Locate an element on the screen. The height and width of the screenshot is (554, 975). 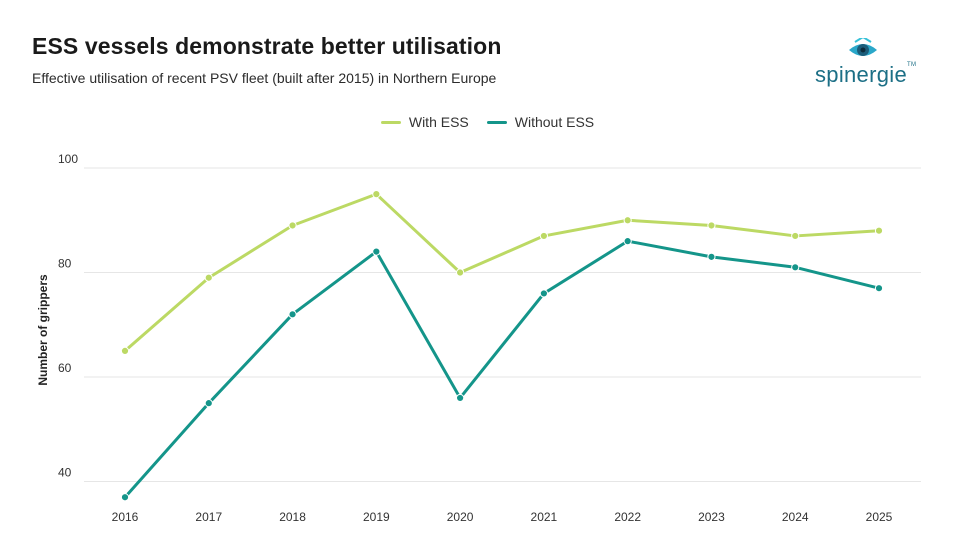
data-point-with-ess-2017 is located at coordinates (208, 277).